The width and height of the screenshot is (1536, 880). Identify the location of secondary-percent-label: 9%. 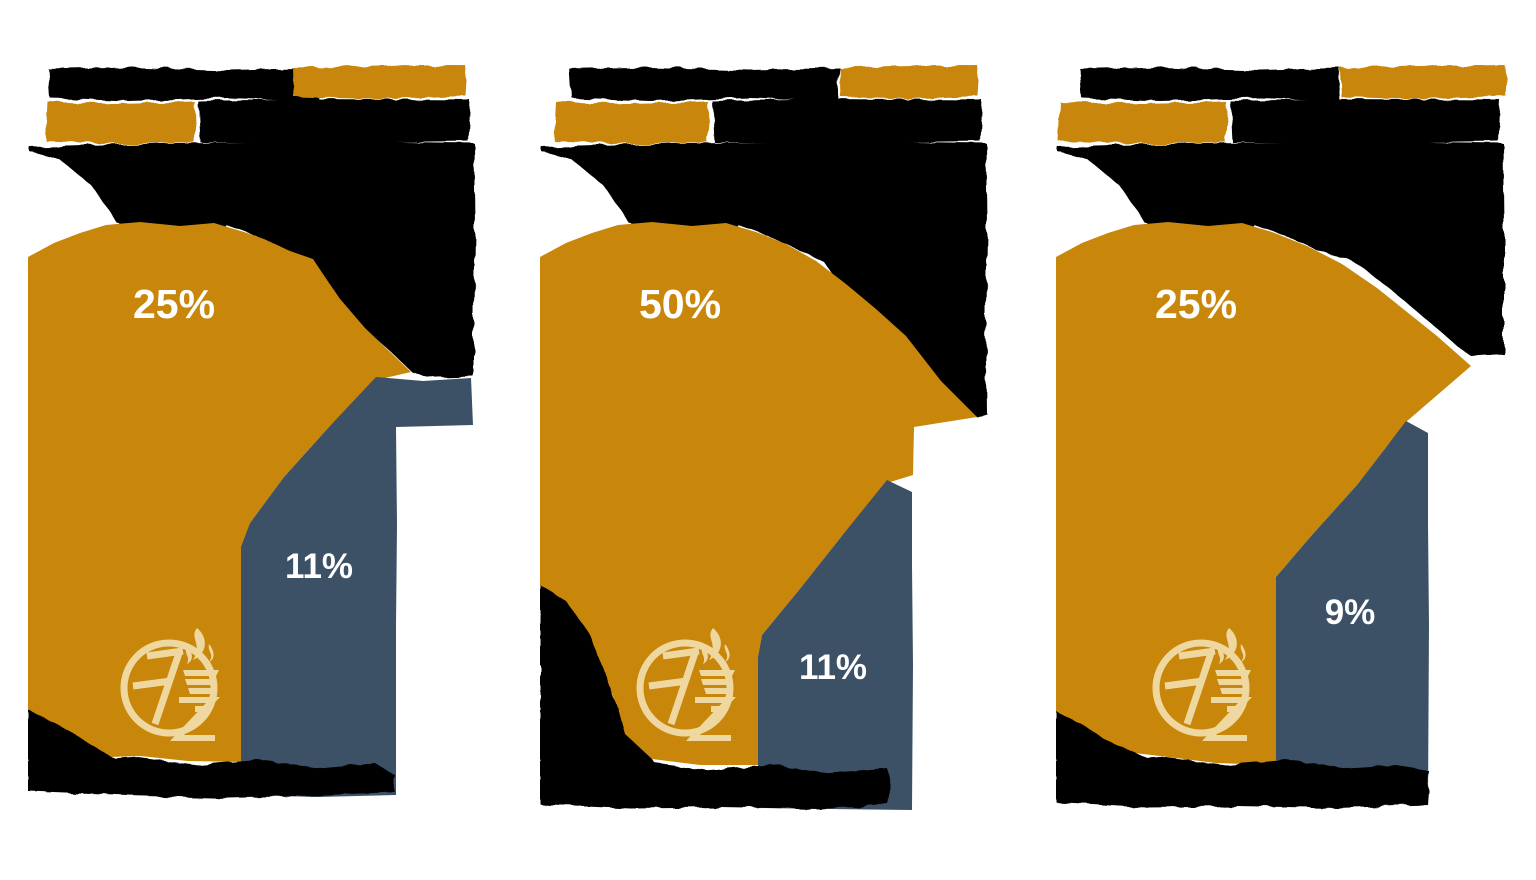
(1350, 612).